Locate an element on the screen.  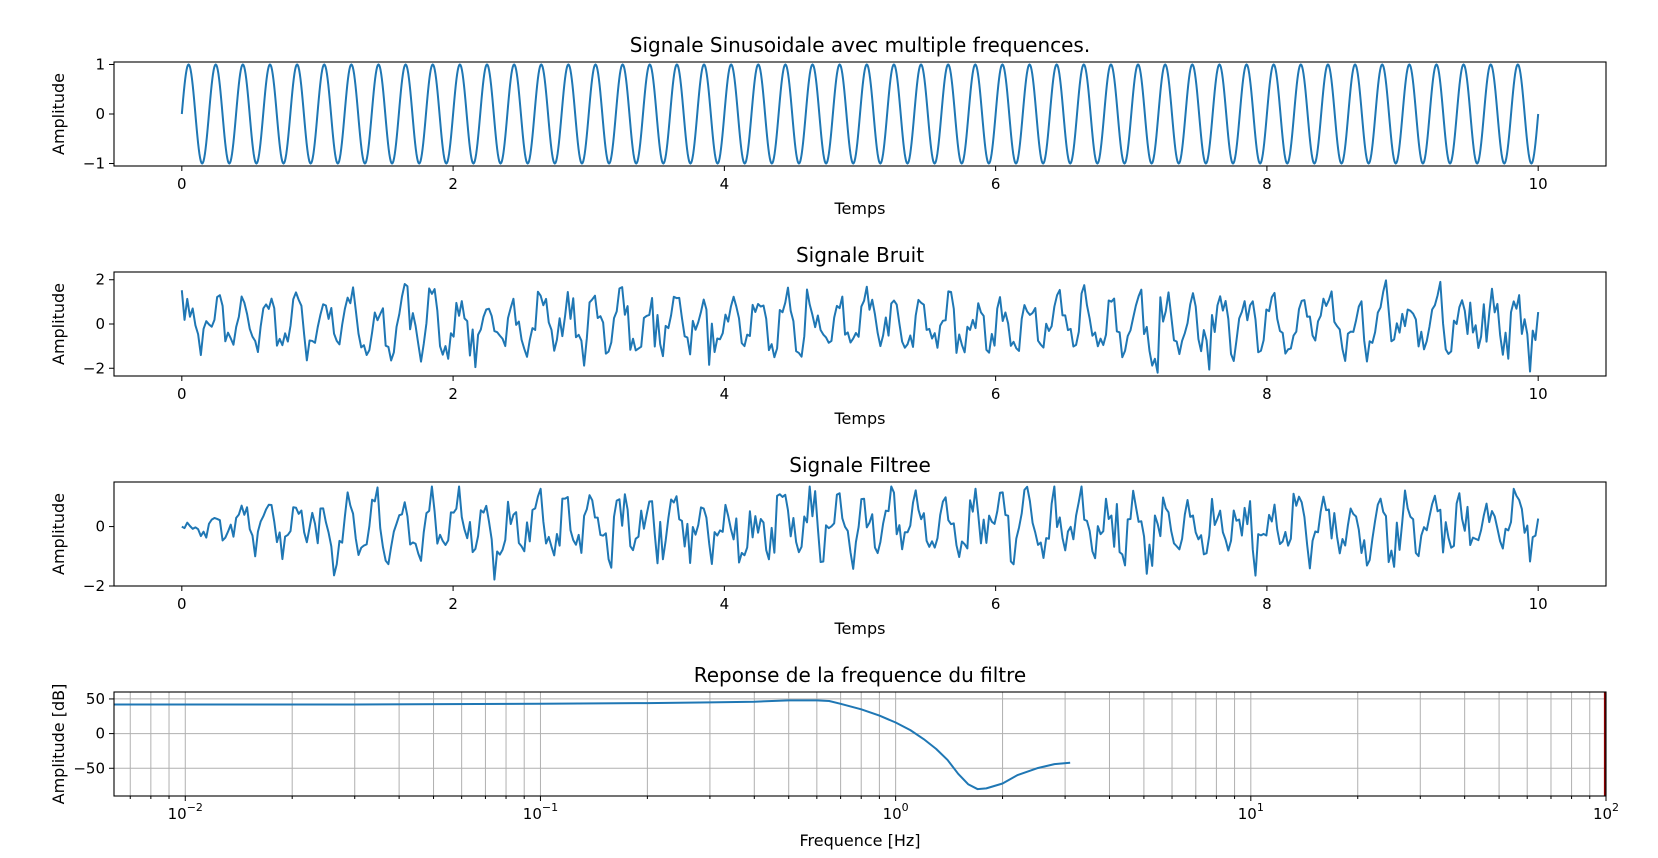
panel-title: Reponse de la frequence du filtre is located at coordinates (860, 675).